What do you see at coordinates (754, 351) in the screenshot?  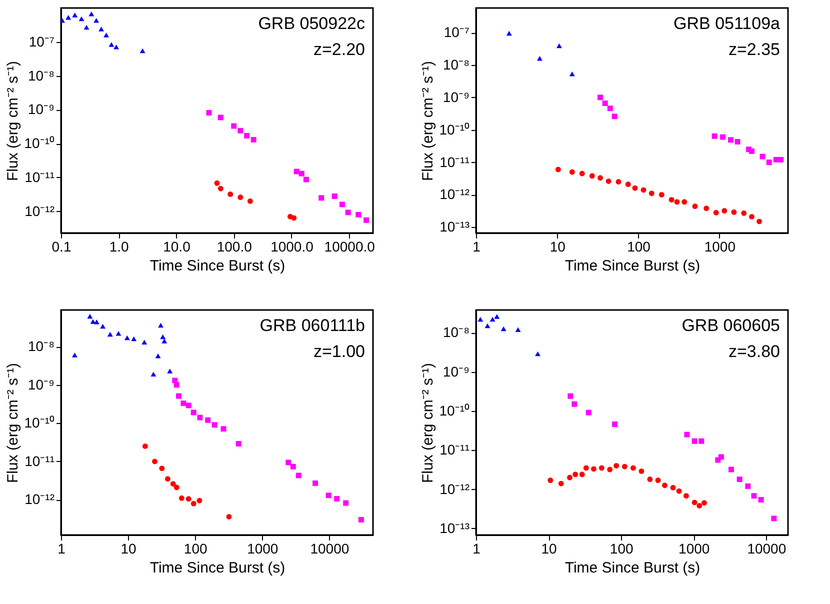 I see `annotation: z=3.80` at bounding box center [754, 351].